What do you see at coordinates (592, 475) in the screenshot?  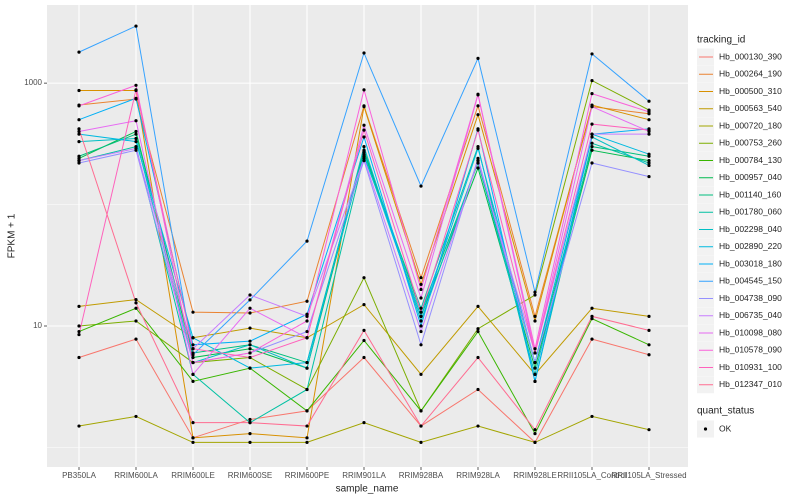 I see `x-tick-label: RRII105LA_Control` at bounding box center [592, 475].